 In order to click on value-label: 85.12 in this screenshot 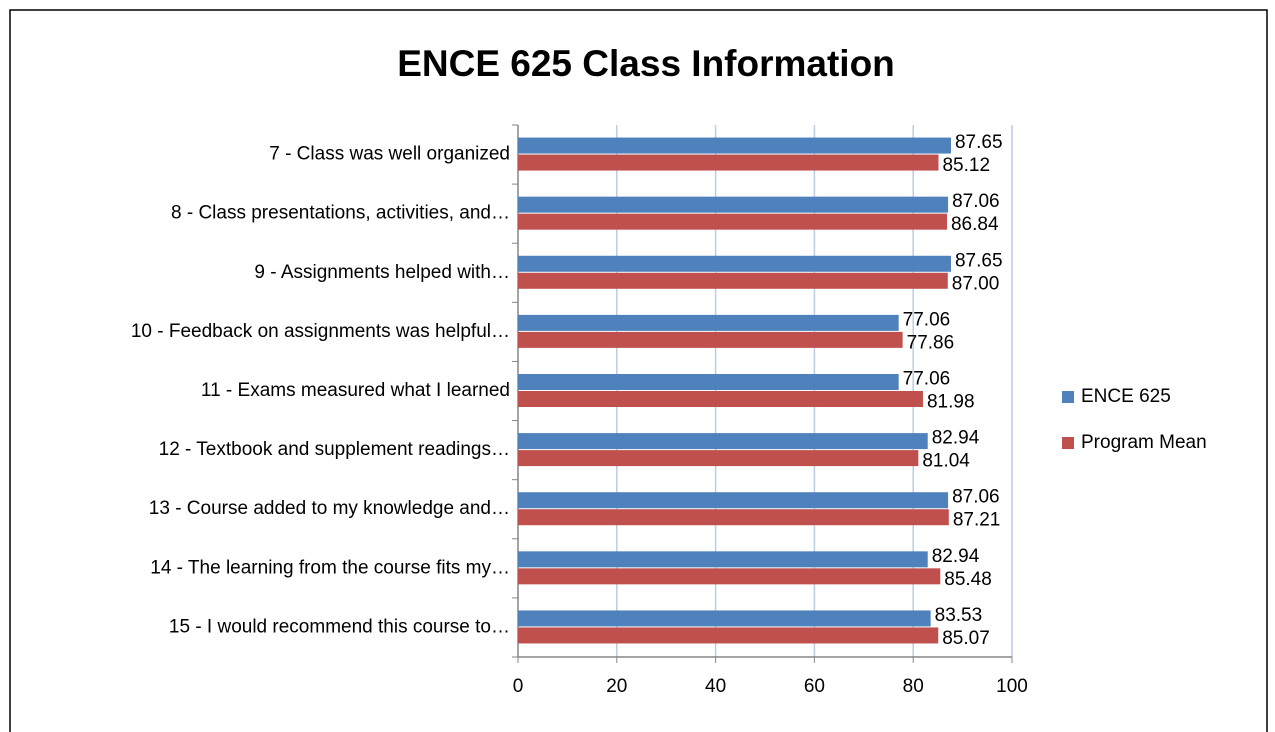, I will do `click(966, 165)`.